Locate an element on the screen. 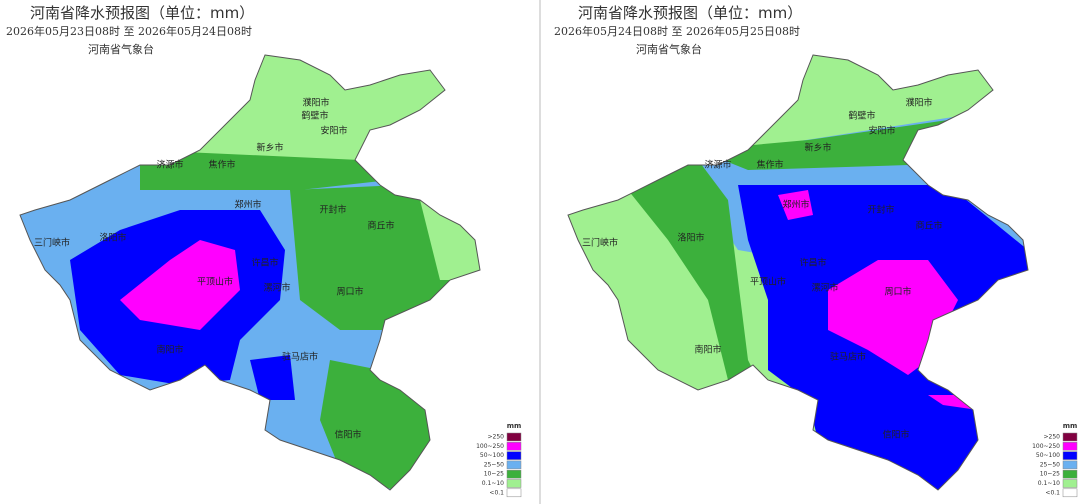  period: 2026年05月24日08时 至 2026年05月25日08时 is located at coordinates (677, 31).